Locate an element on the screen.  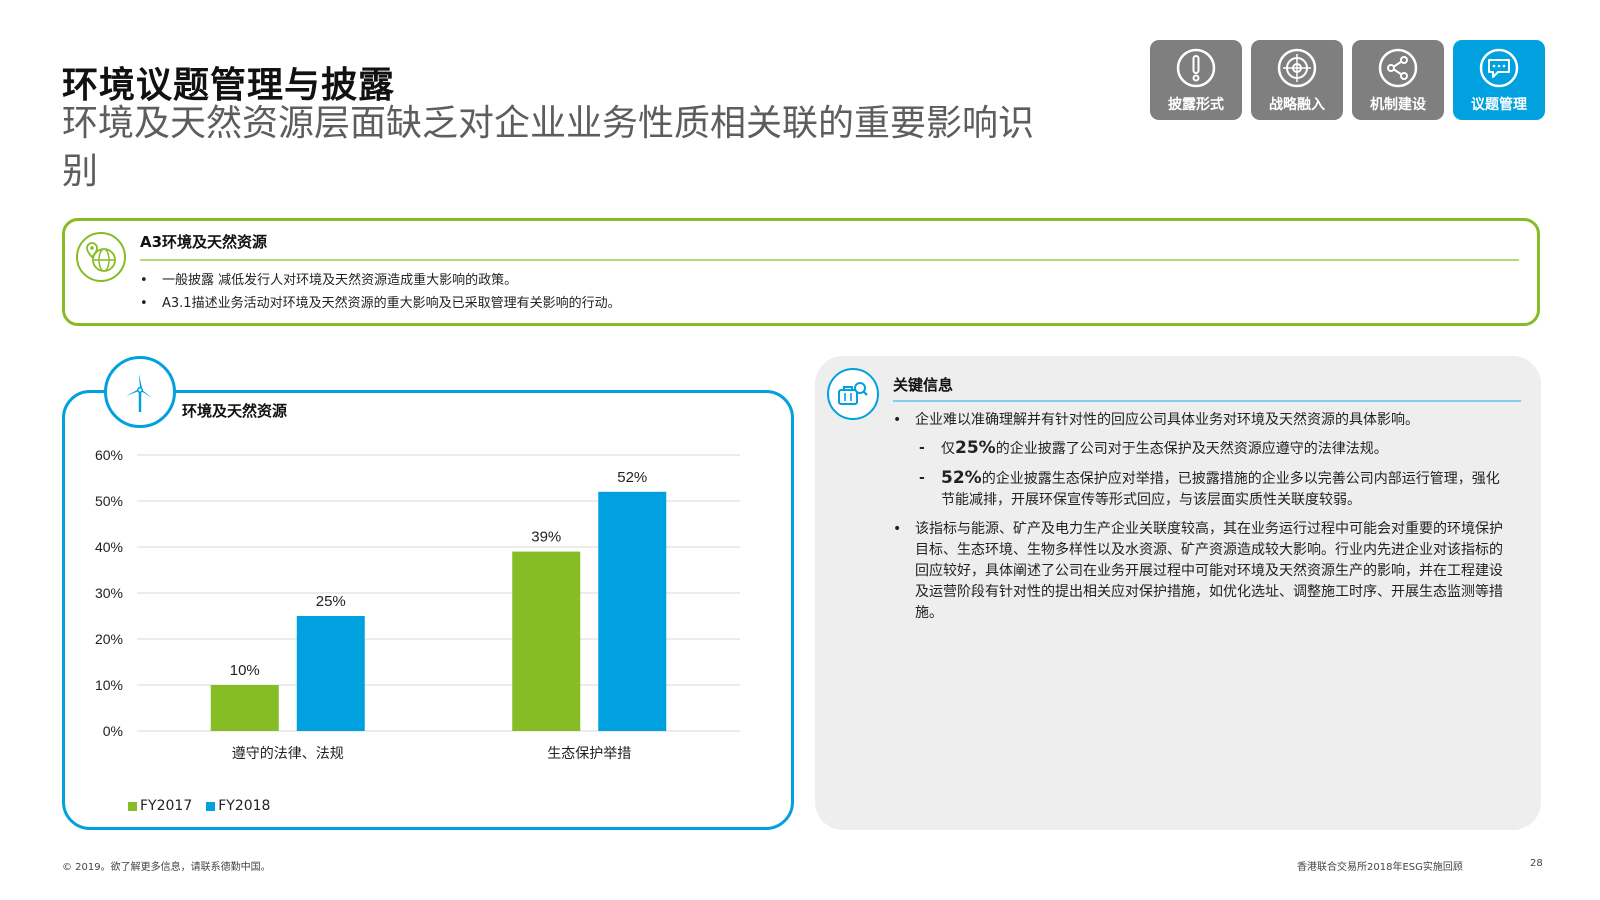
exclamation-icon is located at coordinates (1196, 68).